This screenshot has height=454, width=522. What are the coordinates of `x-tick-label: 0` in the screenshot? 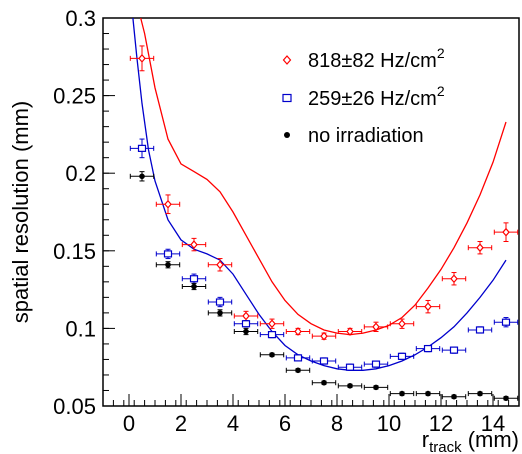 It's located at (129, 423).